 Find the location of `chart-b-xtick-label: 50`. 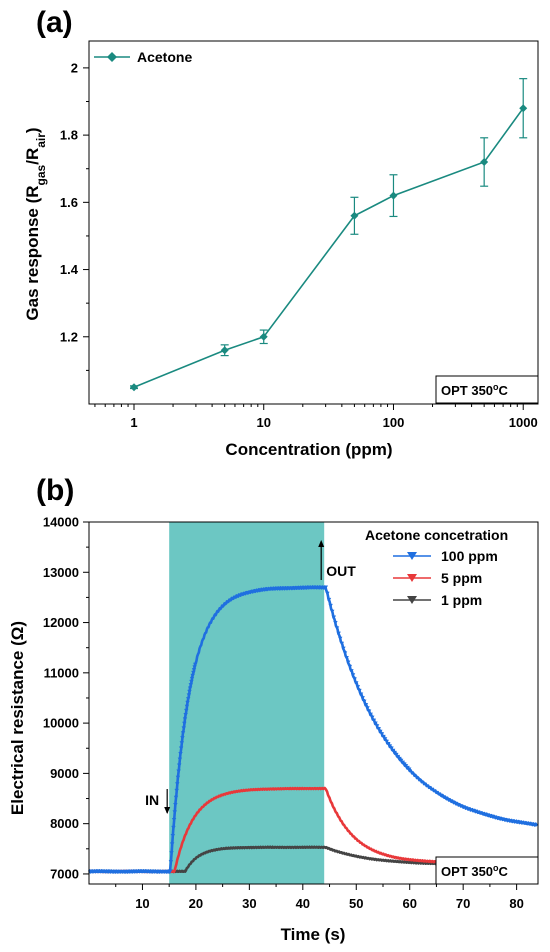

chart-b-xtick-label: 50 is located at coordinates (356, 903).